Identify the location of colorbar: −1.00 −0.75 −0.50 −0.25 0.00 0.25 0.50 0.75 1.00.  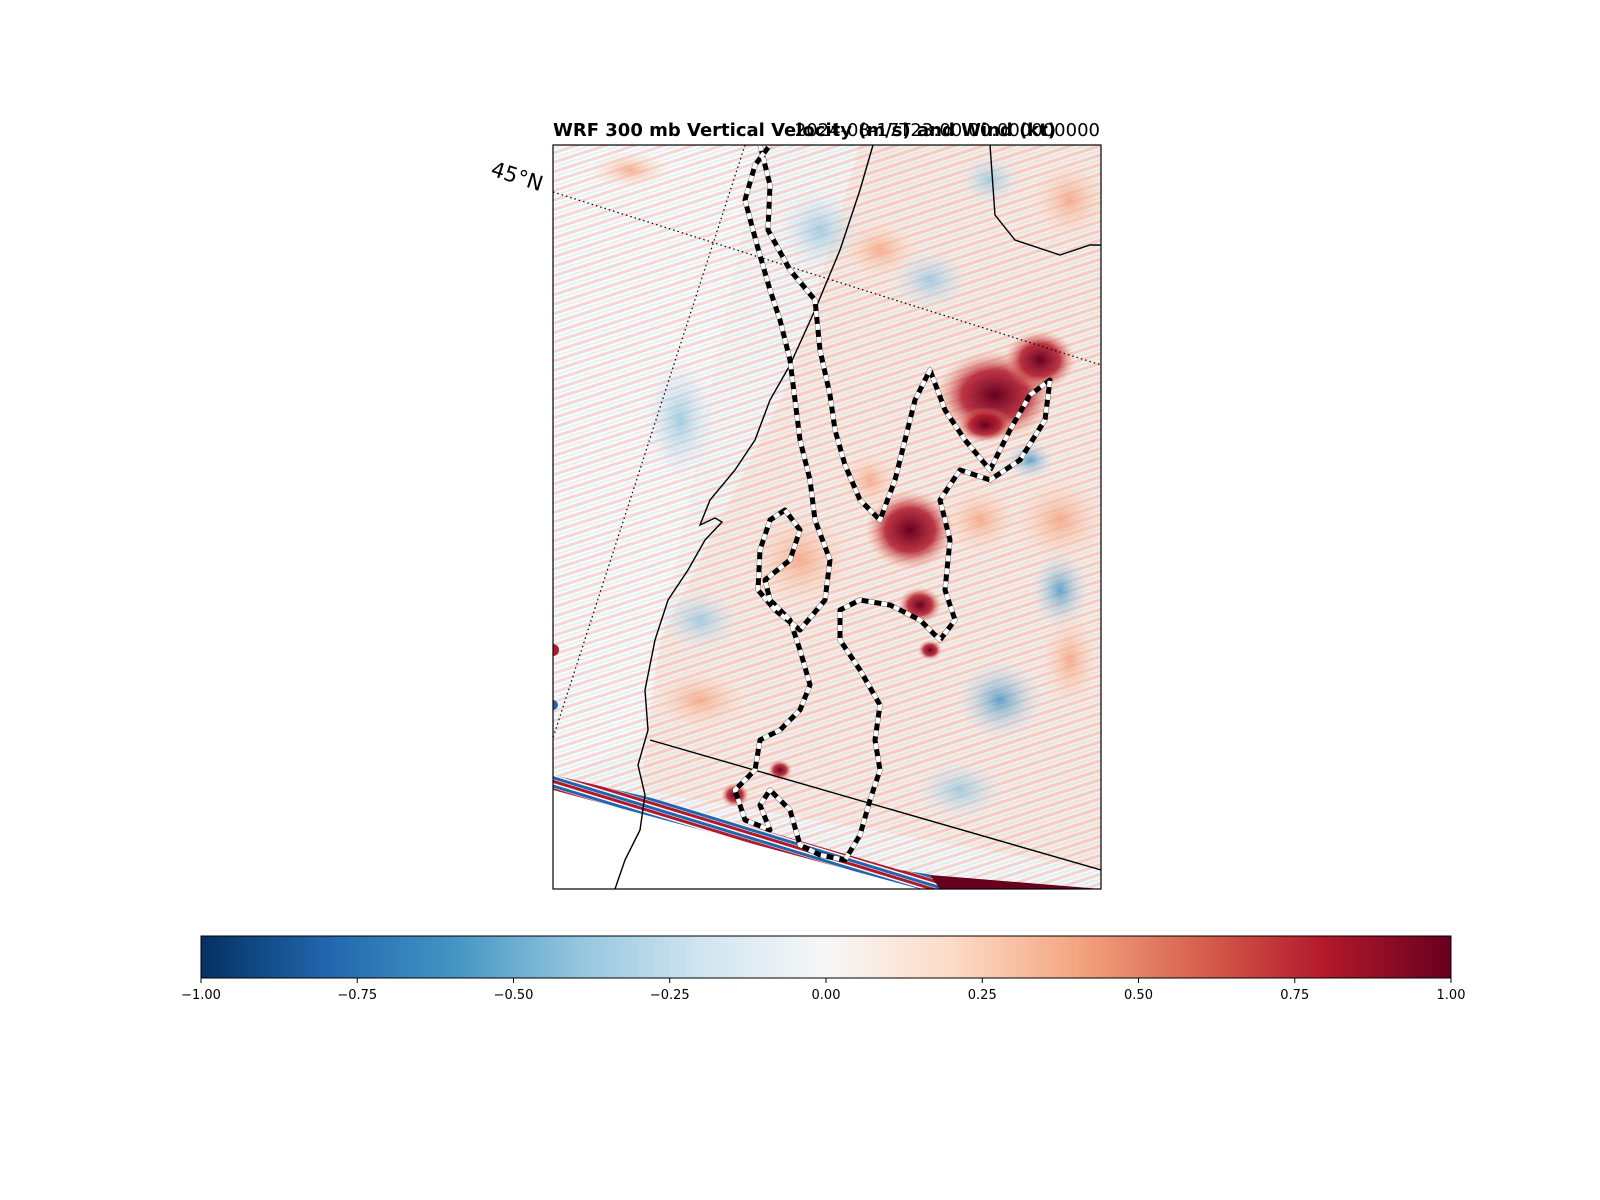
(823, 969).